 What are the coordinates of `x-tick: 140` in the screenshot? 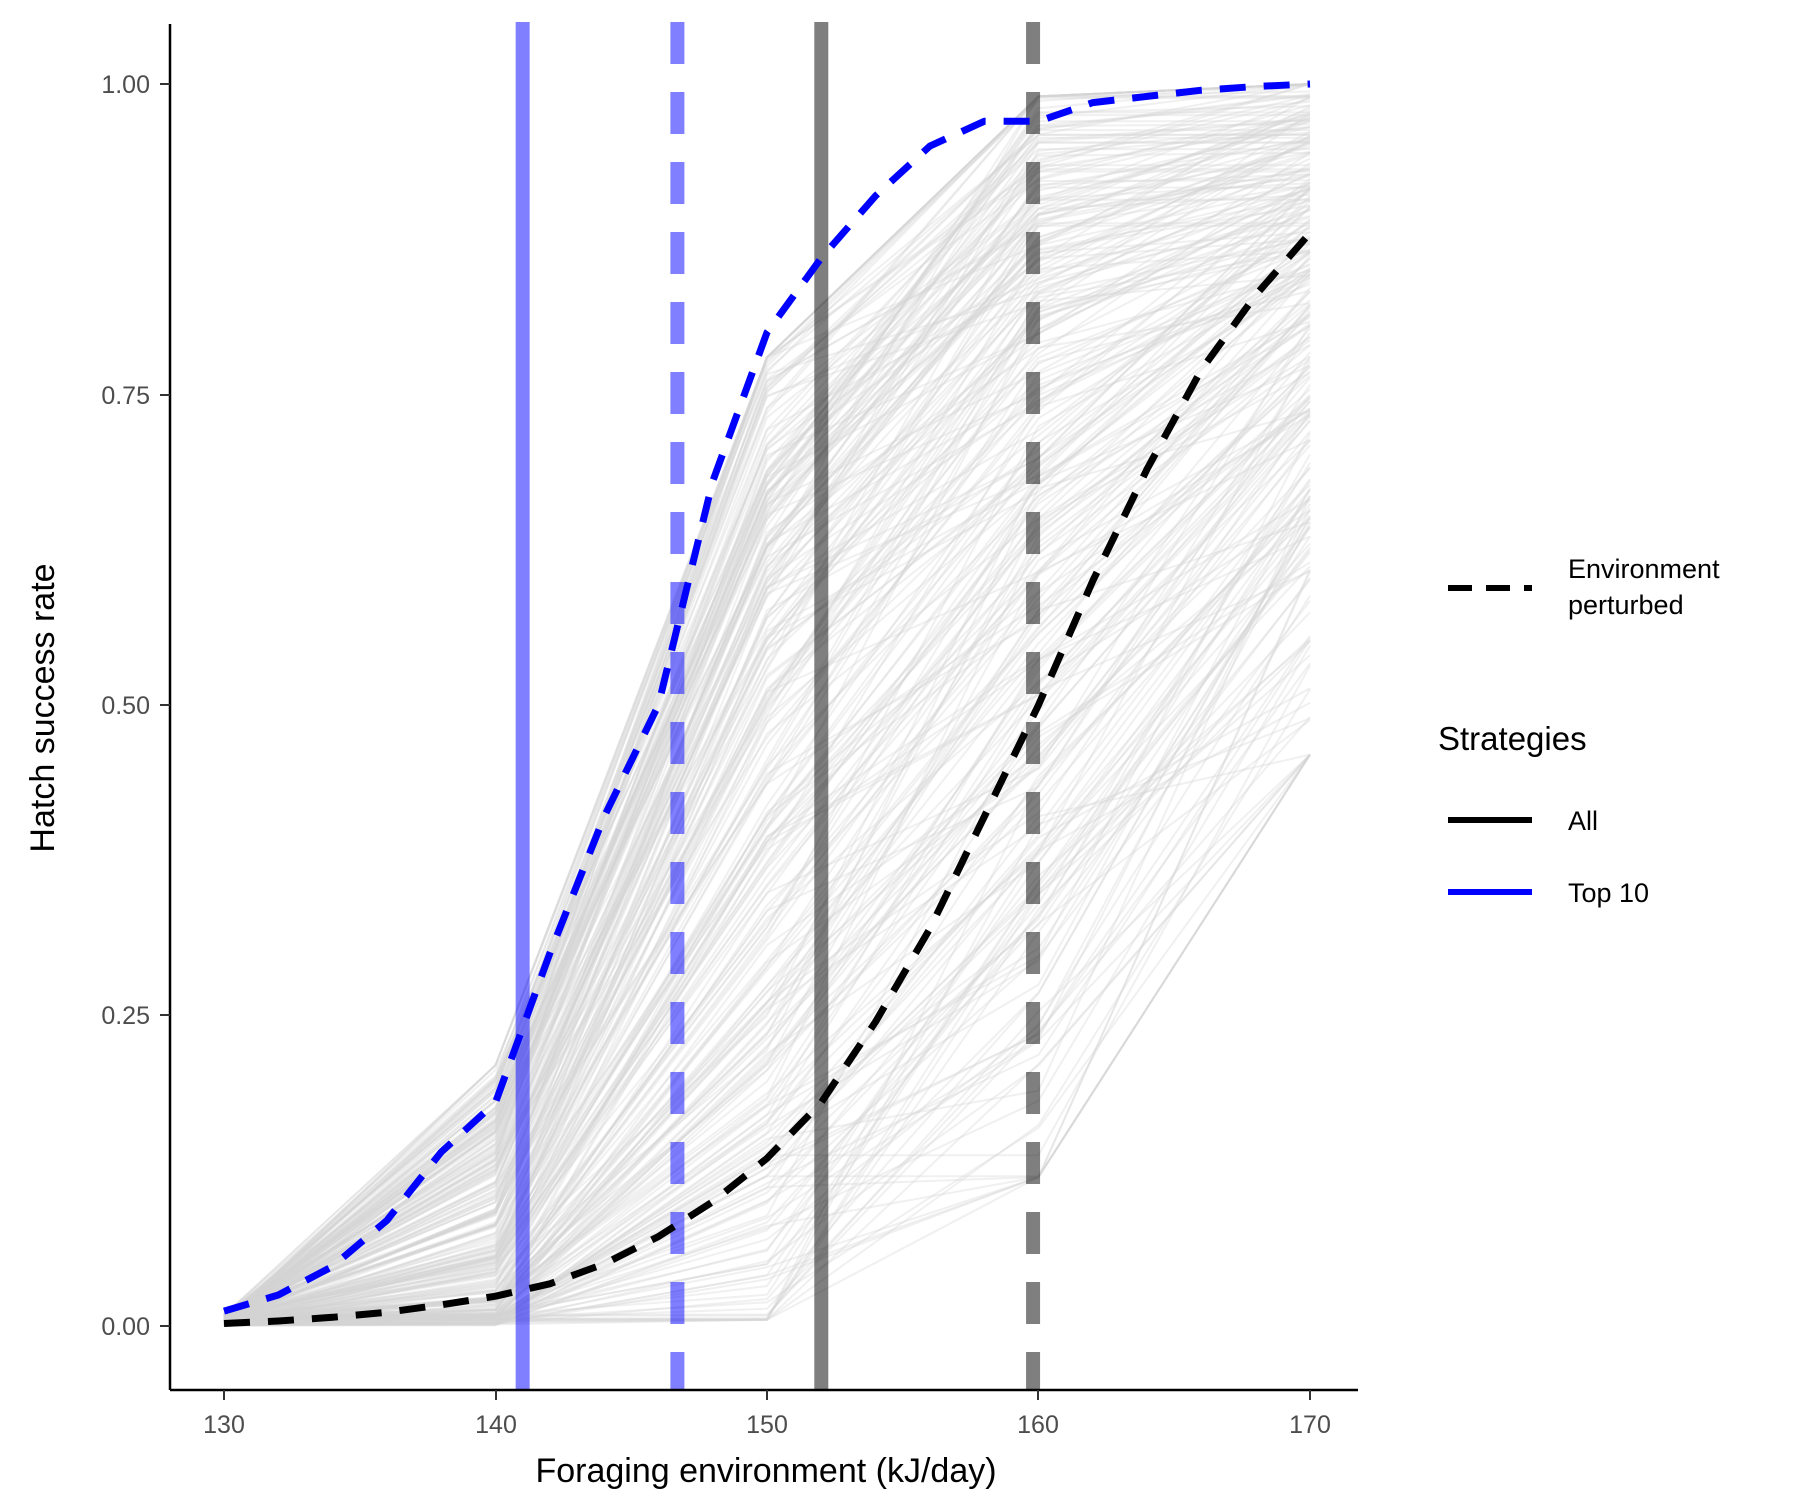 It's located at (496, 1414).